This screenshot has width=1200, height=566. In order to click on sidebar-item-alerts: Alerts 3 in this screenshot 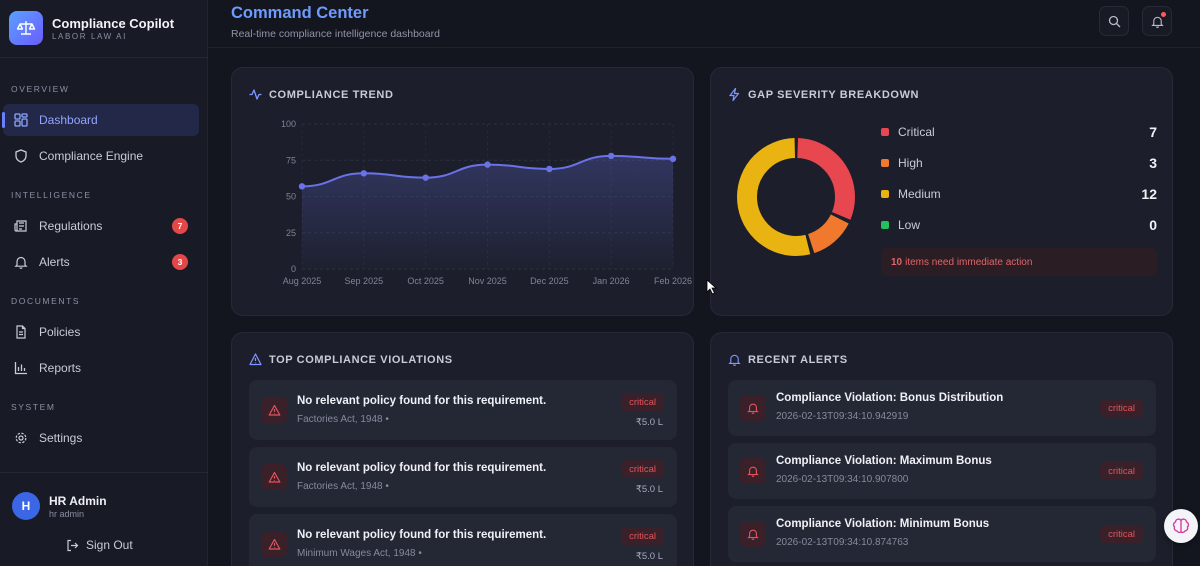, I will do `click(101, 262)`.